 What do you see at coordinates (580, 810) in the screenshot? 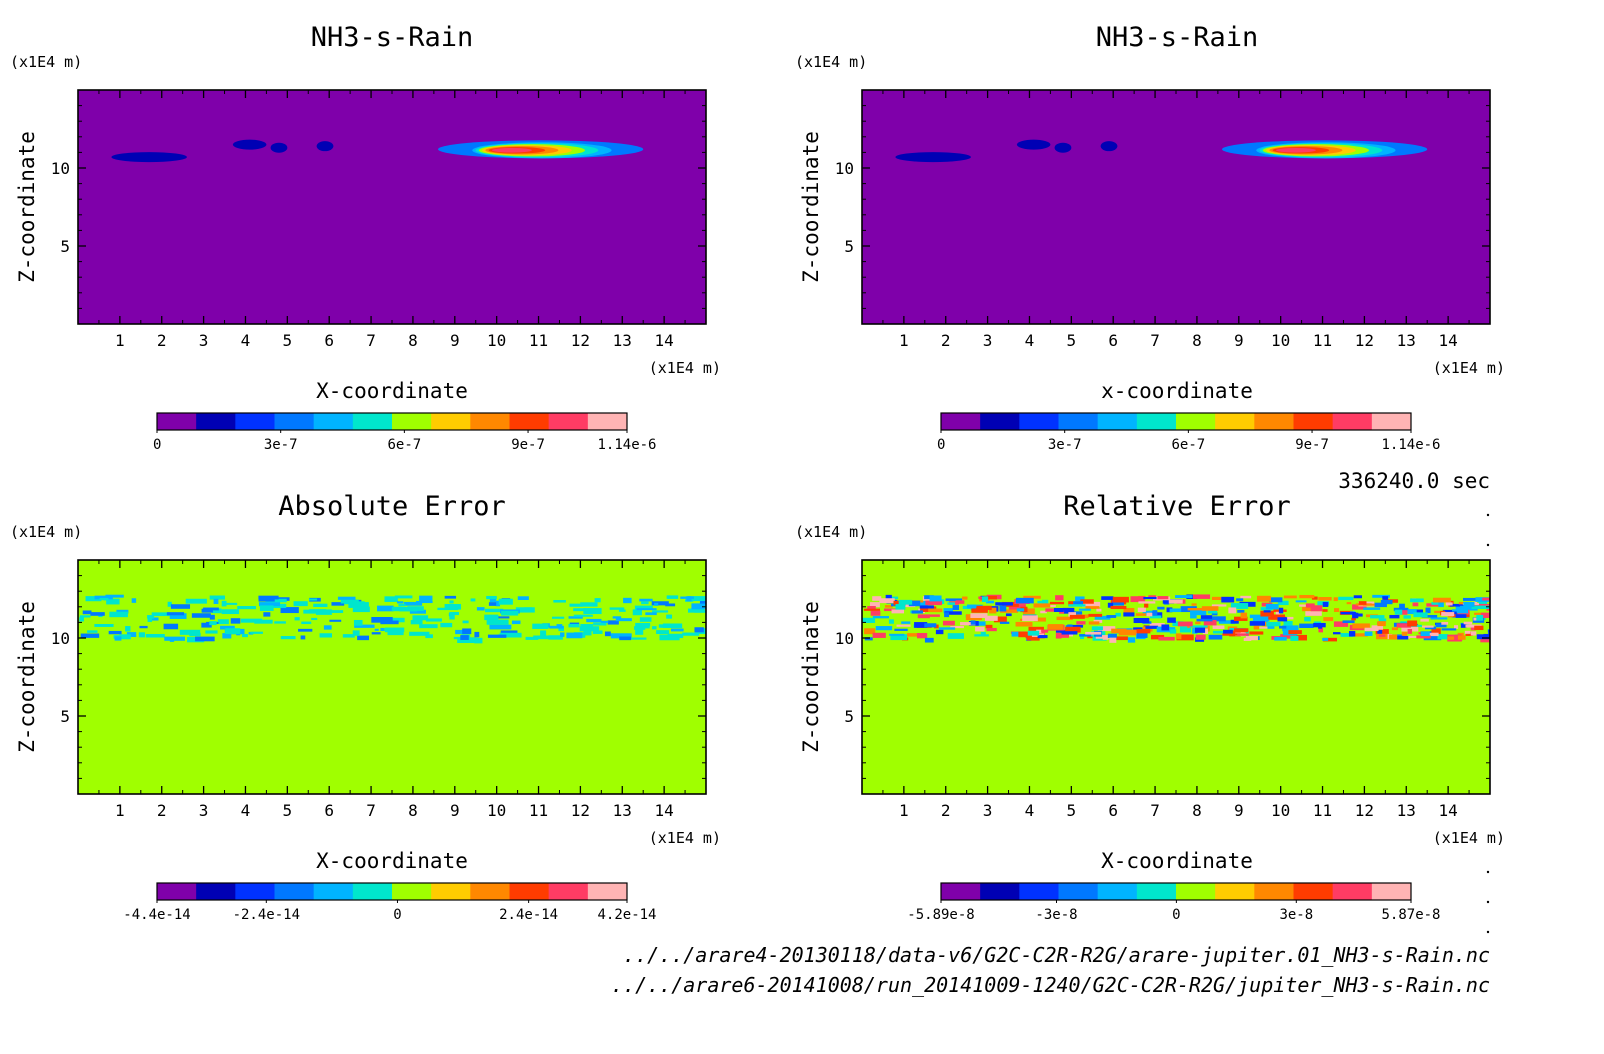
I see `x-tick-label: 12` at bounding box center [580, 810].